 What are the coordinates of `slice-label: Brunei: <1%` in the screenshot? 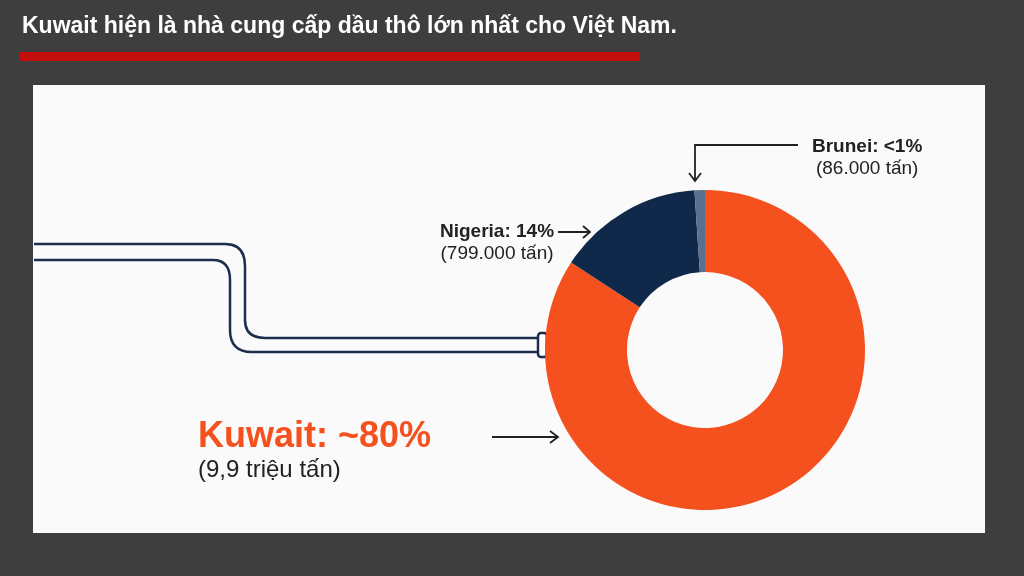 It's located at (867, 146).